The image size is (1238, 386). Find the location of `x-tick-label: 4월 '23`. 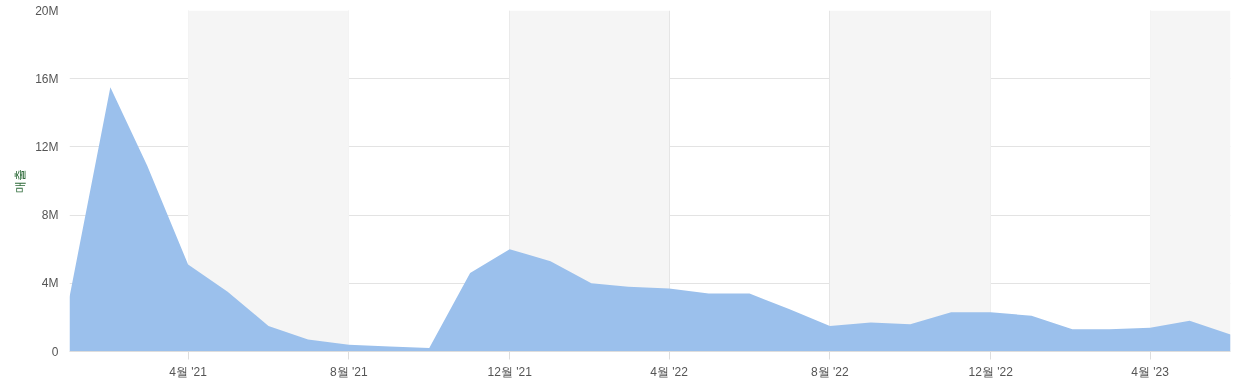

x-tick-label: 4월 '23 is located at coordinates (1150, 371).